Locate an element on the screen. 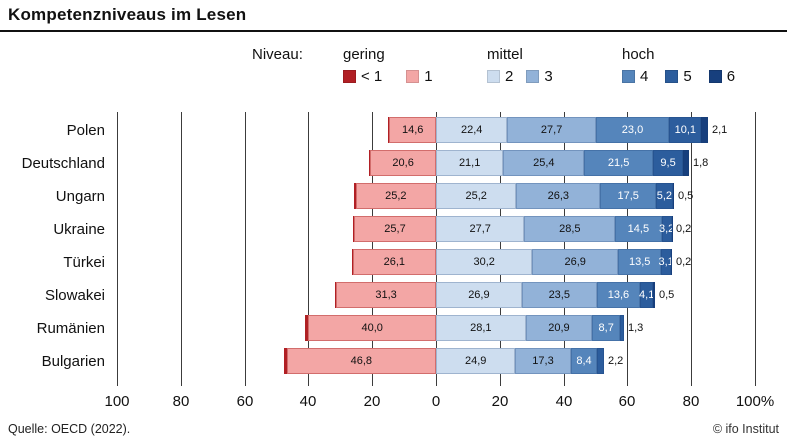 The width and height of the screenshot is (787, 443). bar-segment-level-l5: 4,1 is located at coordinates (646, 295).